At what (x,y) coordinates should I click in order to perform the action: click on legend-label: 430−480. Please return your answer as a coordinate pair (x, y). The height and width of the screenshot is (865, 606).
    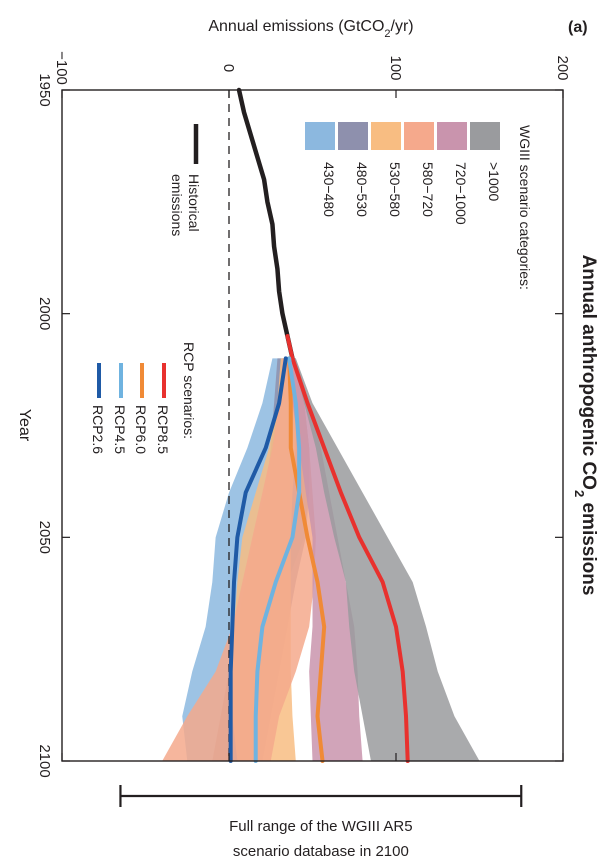
    Looking at the image, I should click on (329, 189).